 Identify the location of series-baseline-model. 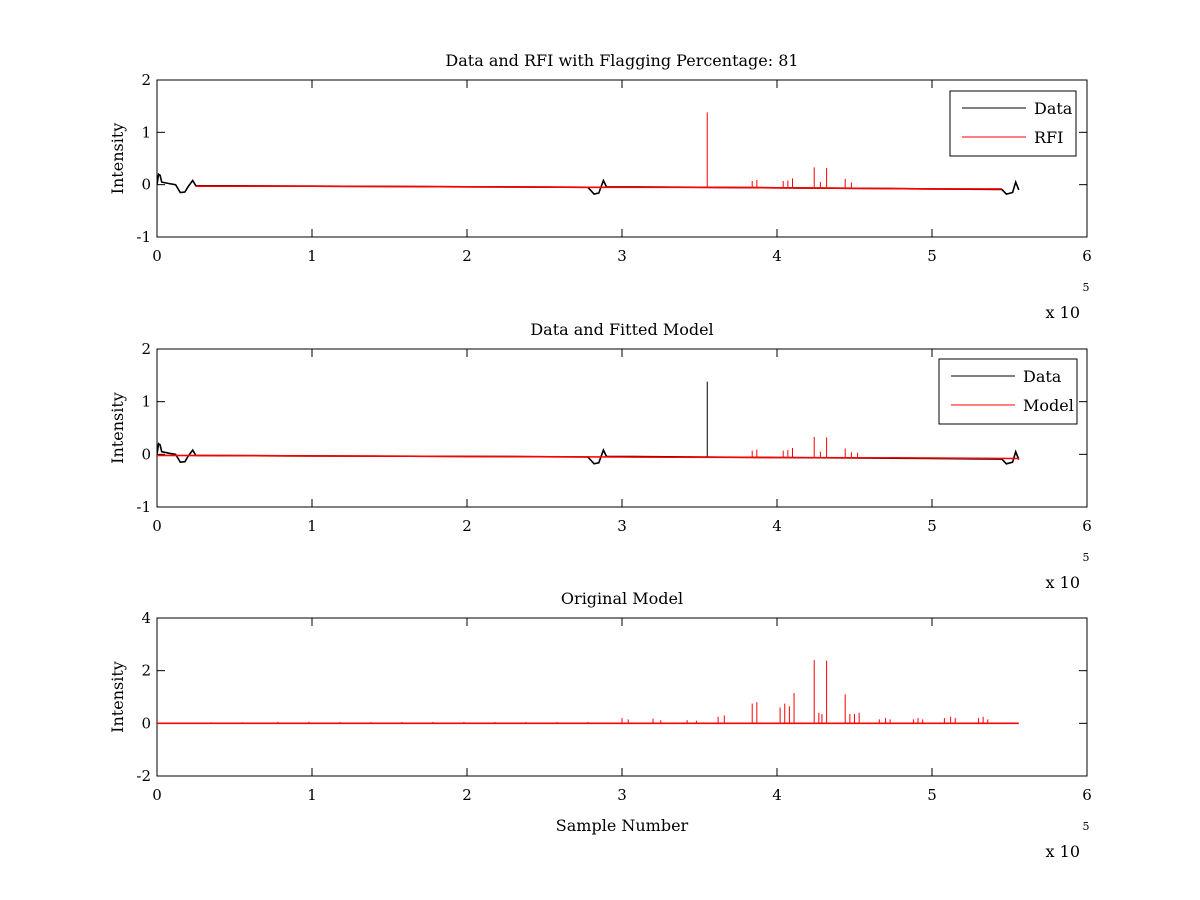
(588, 457).